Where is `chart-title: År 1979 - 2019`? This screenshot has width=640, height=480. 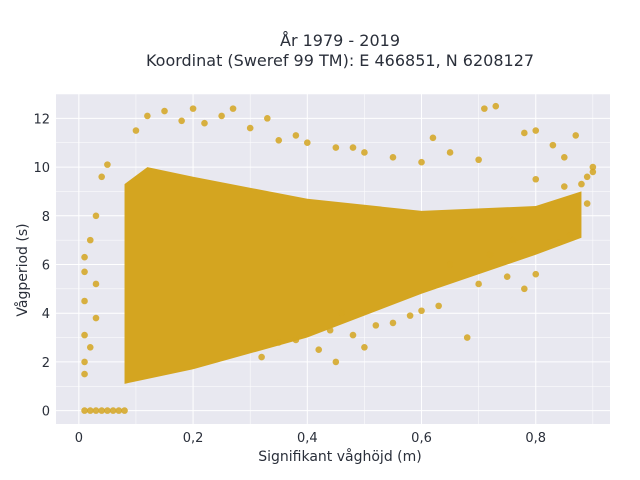 chart-title: År 1979 - 2019 is located at coordinates (340, 40).